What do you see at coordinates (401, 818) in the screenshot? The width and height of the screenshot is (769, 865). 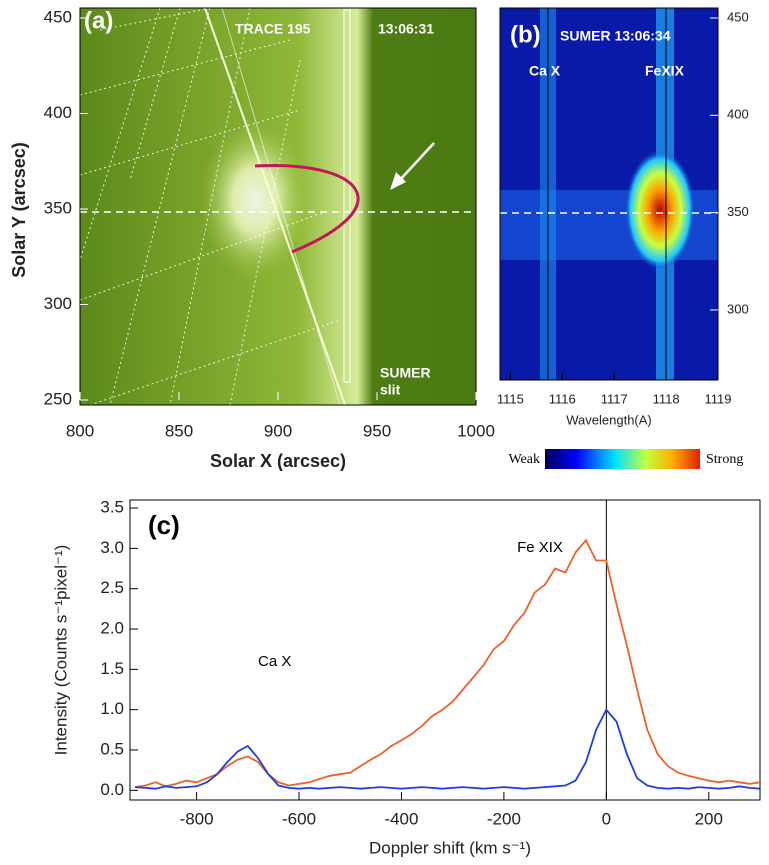 I see `x-tick-label: -400` at bounding box center [401, 818].